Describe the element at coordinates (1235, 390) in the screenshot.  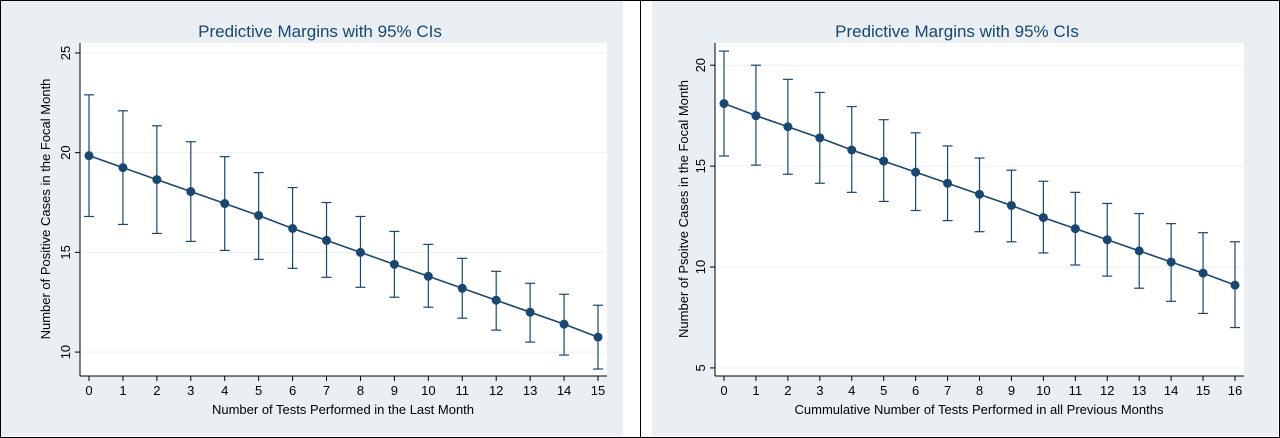
I see `x-tick-label: 16` at that location.